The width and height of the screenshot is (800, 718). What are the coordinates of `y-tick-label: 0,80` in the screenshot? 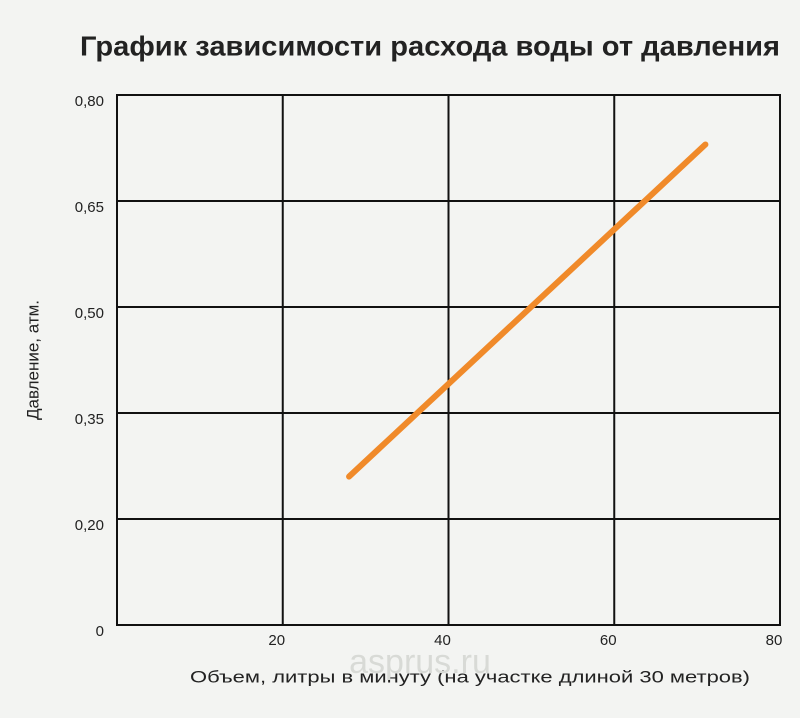 It's located at (89, 101).